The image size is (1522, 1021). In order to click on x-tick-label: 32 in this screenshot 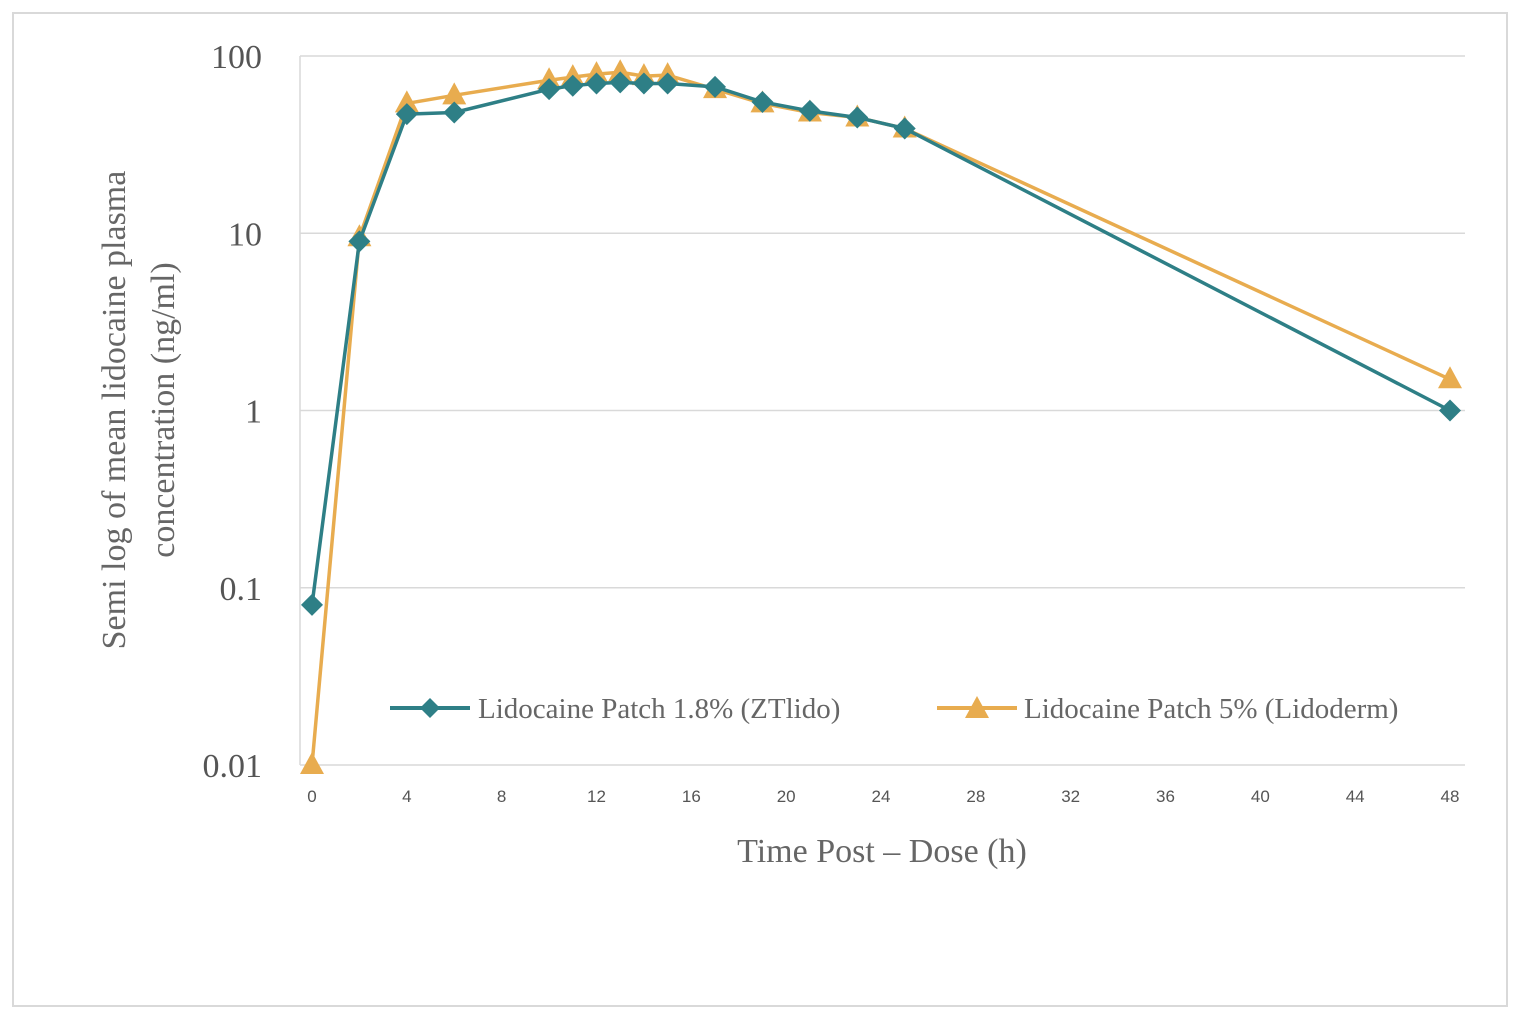, I will do `click(1070, 796)`.